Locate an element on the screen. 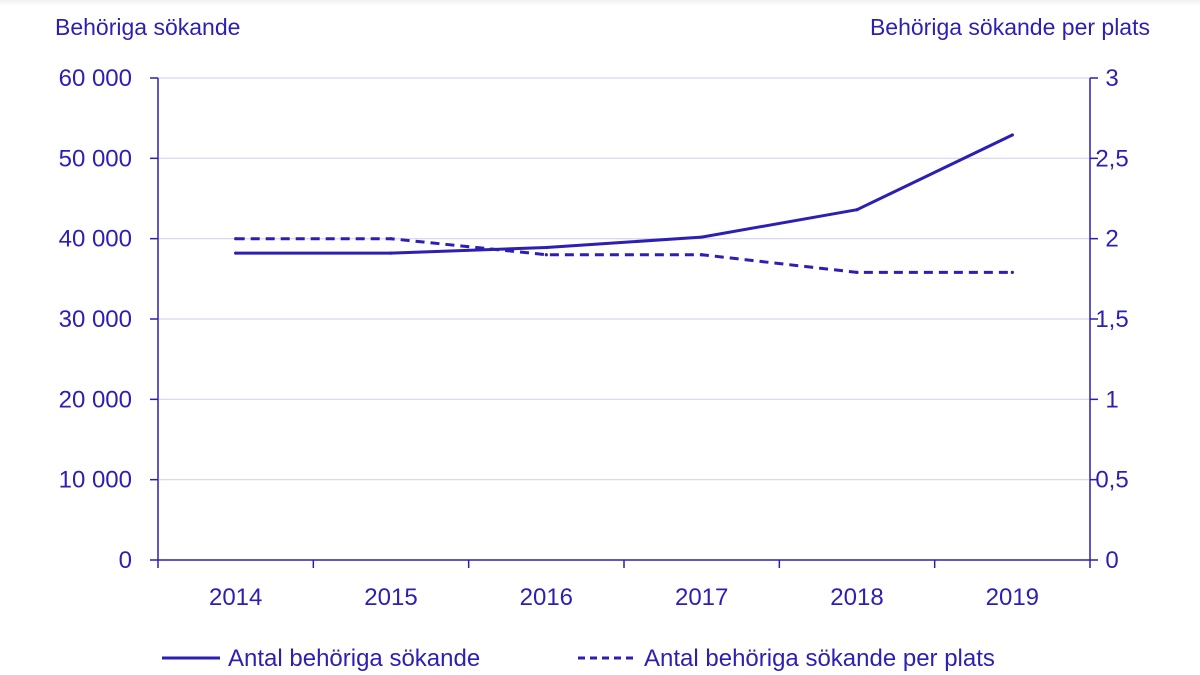 Image resolution: width=1200 pixels, height=675 pixels. series-line-per-plats is located at coordinates (624, 255).